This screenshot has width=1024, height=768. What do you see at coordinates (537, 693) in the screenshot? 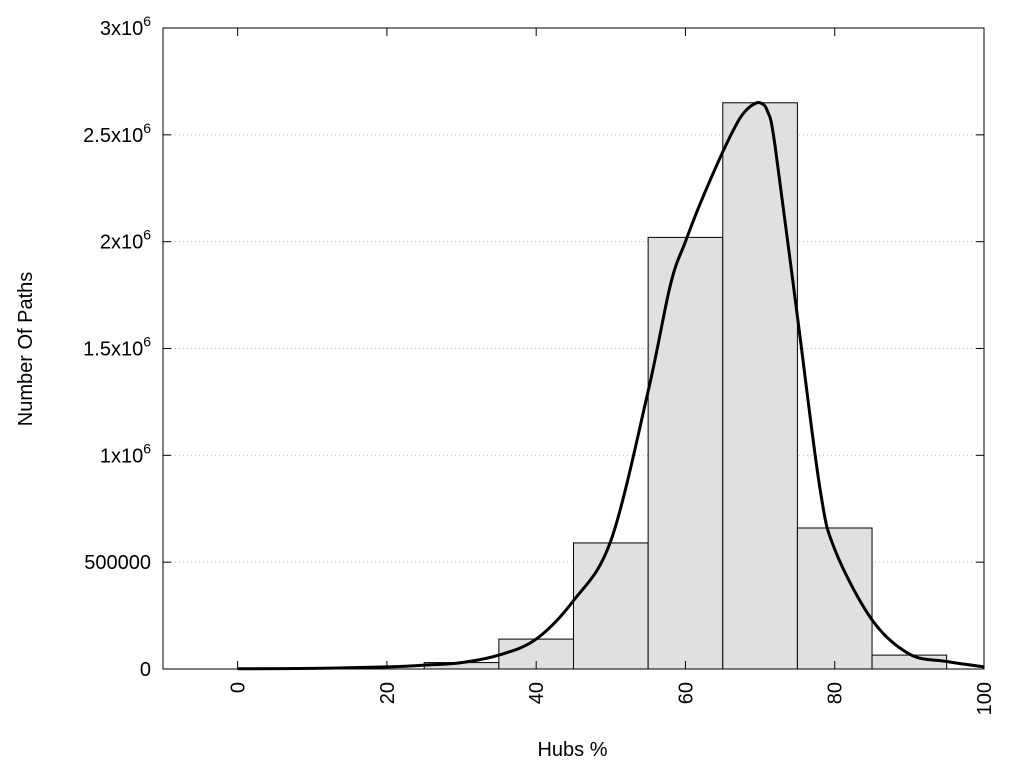
I see `x-tick-label: 40` at bounding box center [537, 693].